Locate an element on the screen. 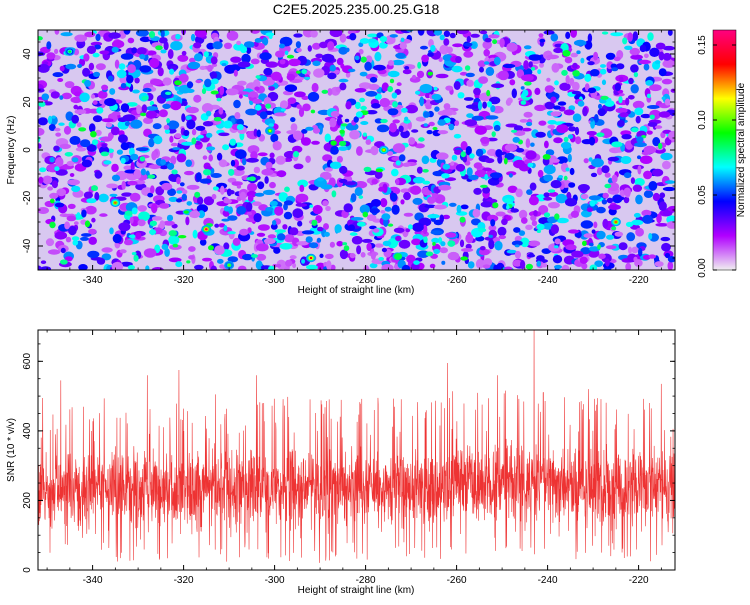  heatmap-hotspot is located at coordinates (206, 229).